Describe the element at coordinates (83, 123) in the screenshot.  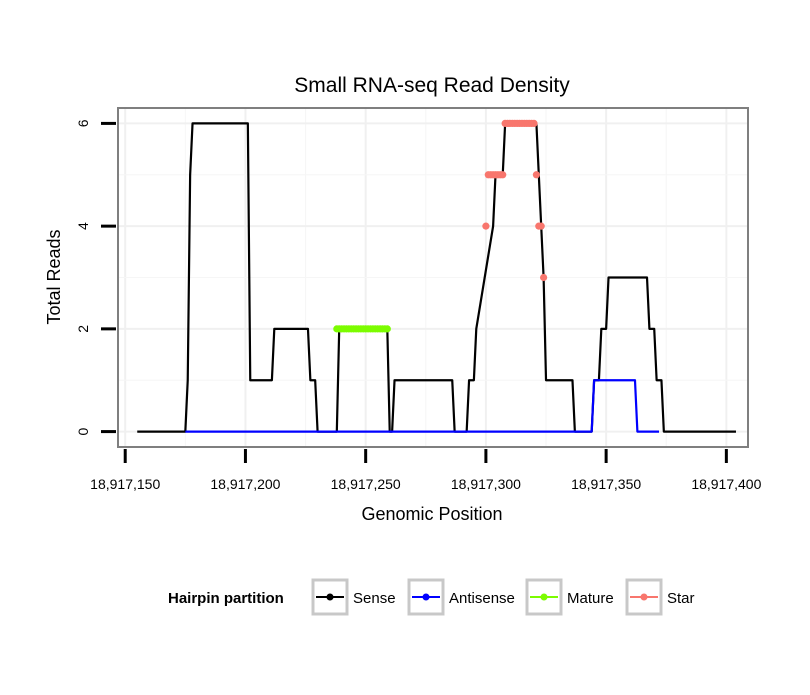
I see `y-tick-label: 6` at that location.